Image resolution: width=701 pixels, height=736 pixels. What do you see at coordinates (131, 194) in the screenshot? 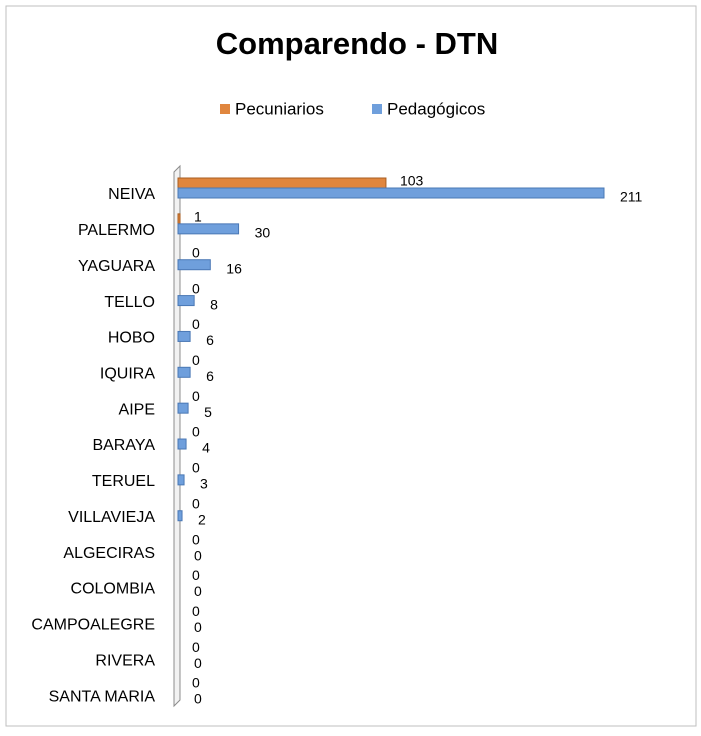
I see `y-tick-label: NEIVA` at bounding box center [131, 194].